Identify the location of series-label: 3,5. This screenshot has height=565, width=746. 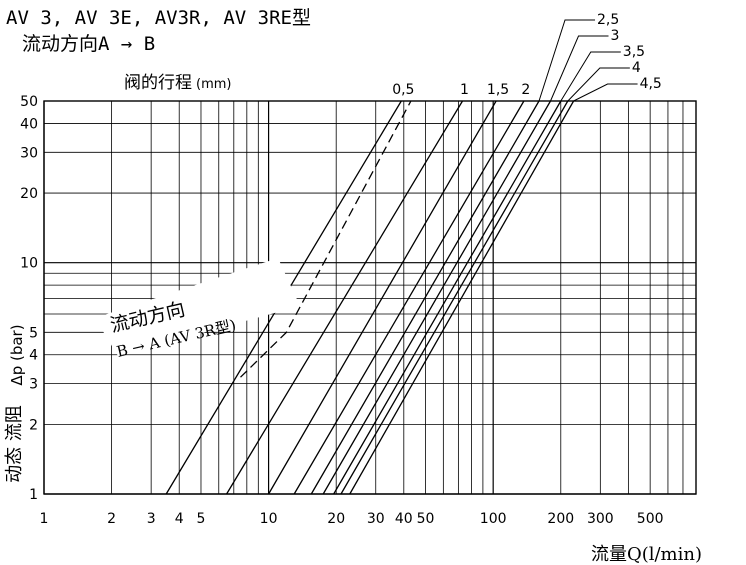
(634, 52).